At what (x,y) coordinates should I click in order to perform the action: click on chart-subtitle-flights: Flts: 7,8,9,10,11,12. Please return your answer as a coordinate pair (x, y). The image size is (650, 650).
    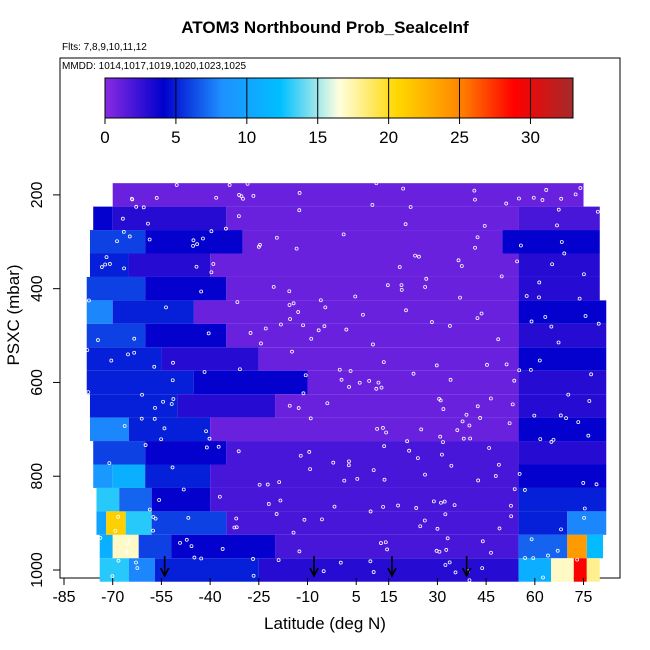
    Looking at the image, I should click on (104, 47).